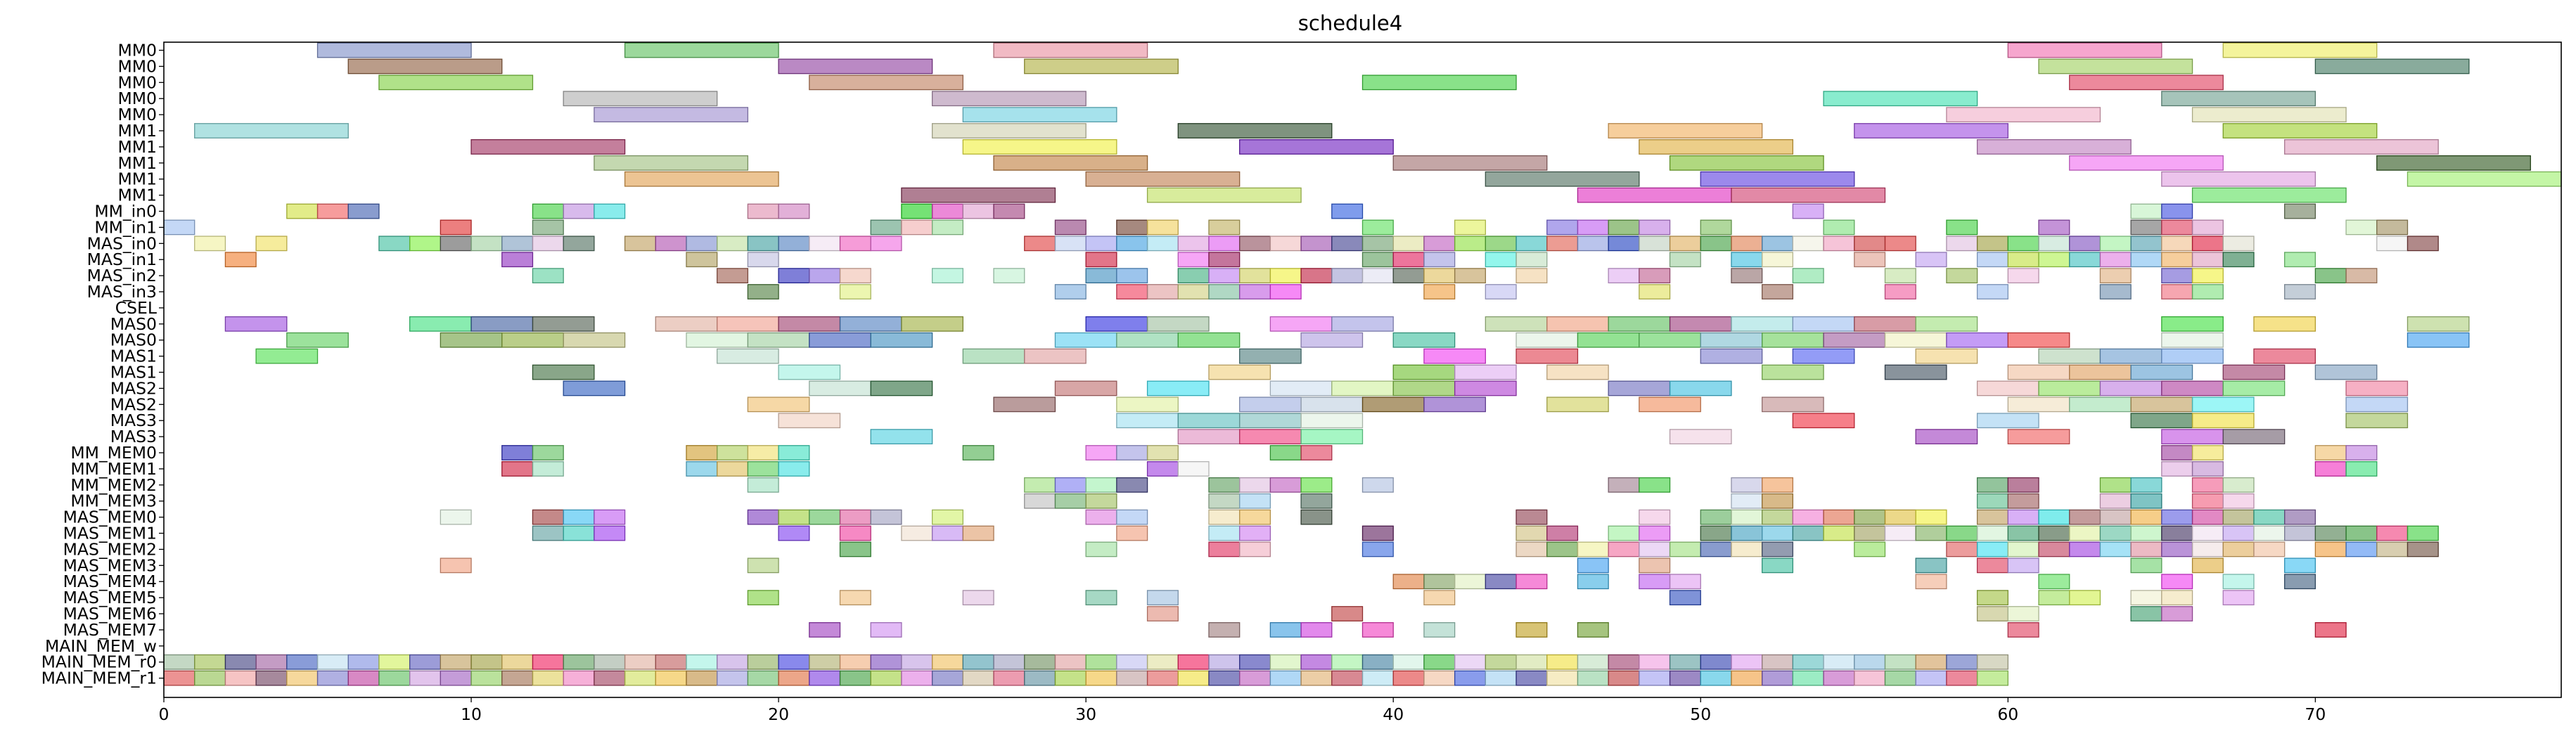 The image size is (2576, 741). Describe the element at coordinates (113, 485) in the screenshot. I see `y-tick-label: MM_MEM2` at that location.